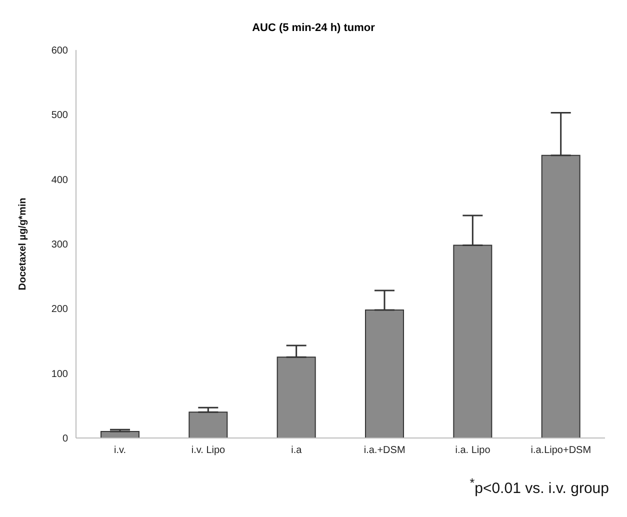 This screenshot has width=627, height=517. Describe the element at coordinates (120, 450) in the screenshot. I see `x-tick-label: i.v.` at that location.